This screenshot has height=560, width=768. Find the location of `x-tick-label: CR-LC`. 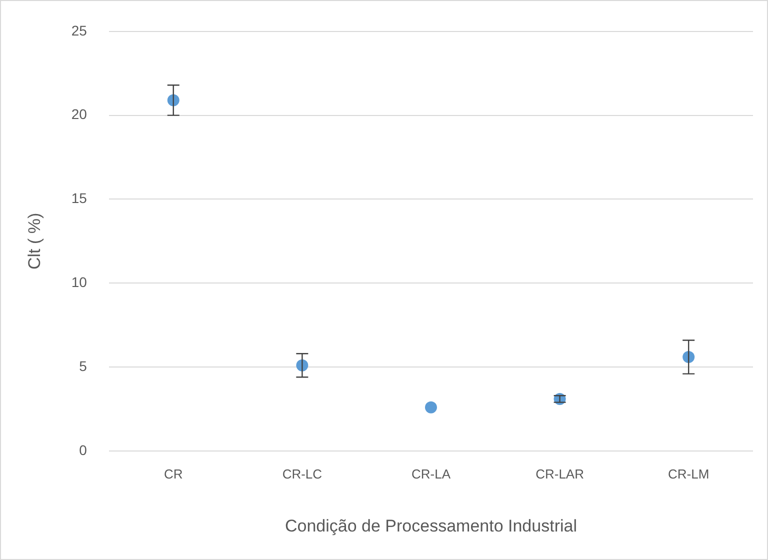

x-tick-label: CR-LC is located at coordinates (302, 474).